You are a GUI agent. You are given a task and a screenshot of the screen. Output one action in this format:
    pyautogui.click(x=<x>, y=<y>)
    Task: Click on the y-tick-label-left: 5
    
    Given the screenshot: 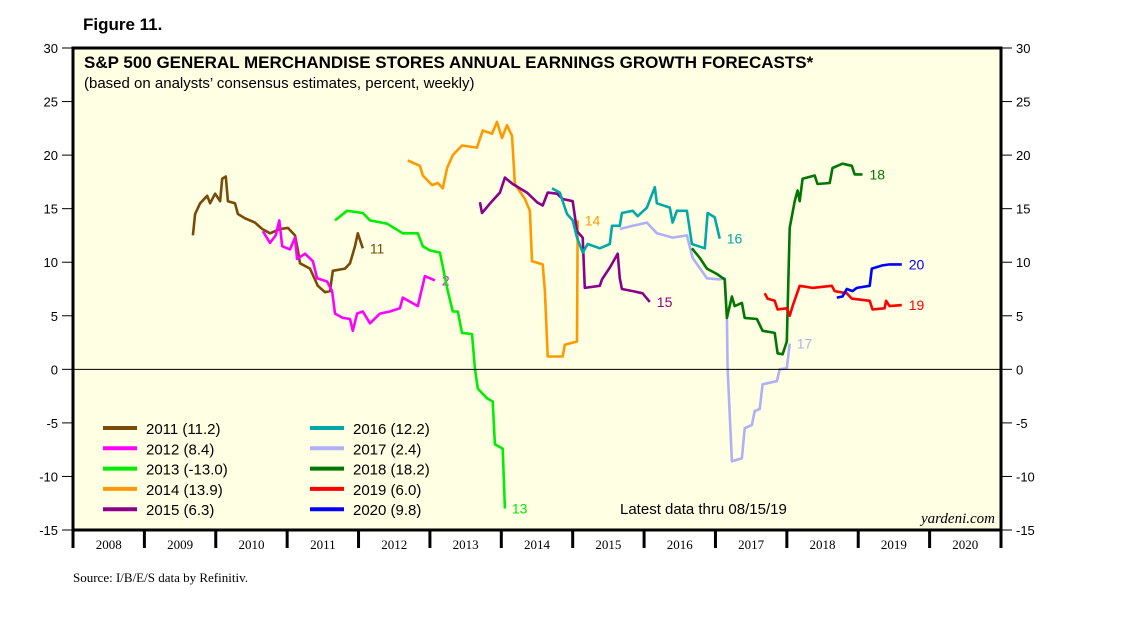 What is the action you would take?
    pyautogui.click(x=54, y=316)
    